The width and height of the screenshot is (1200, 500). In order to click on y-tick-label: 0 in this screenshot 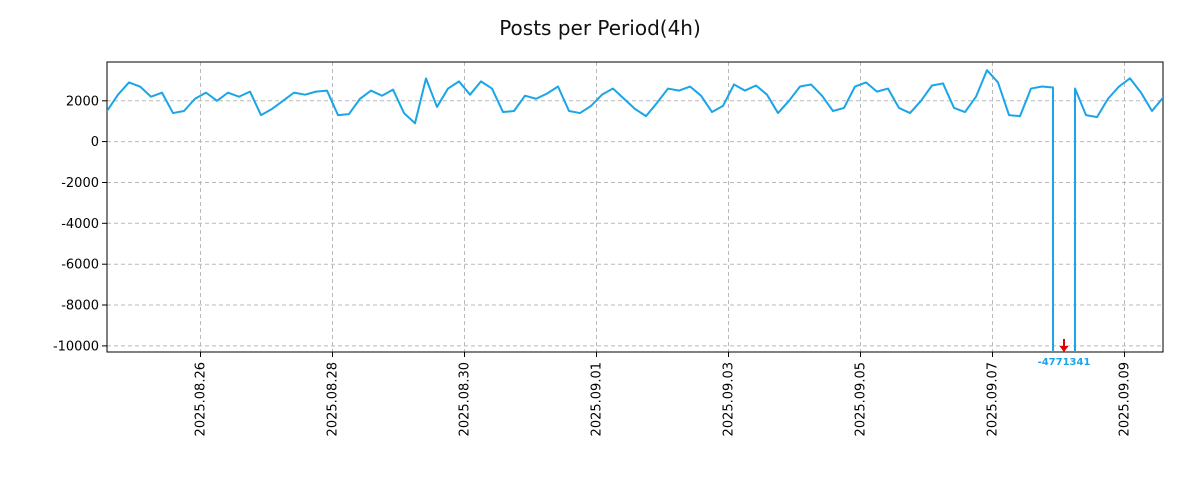, I will do `click(95, 142)`.